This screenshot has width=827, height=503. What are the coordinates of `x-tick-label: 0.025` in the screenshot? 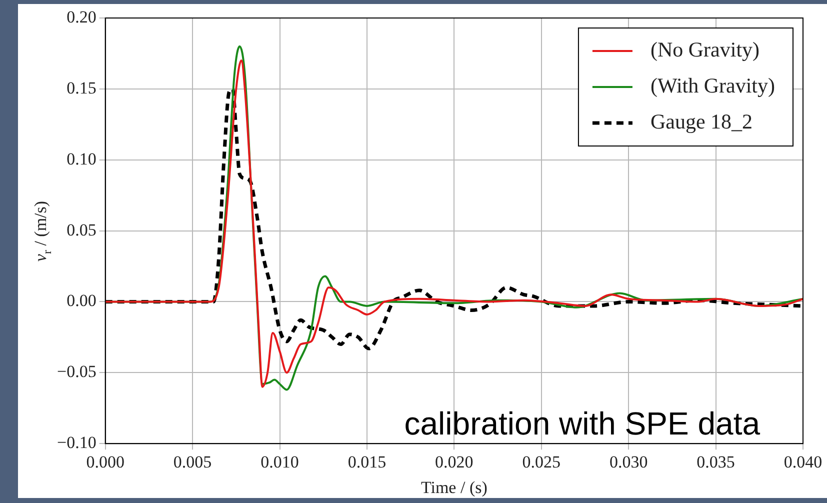 It's located at (541, 462).